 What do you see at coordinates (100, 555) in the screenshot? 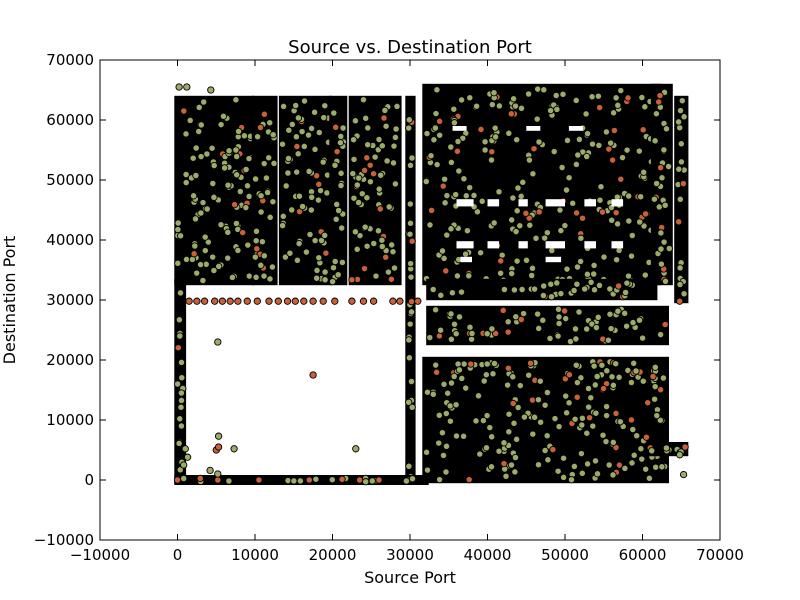
I see `x-tick-label: −10000` at bounding box center [100, 555].